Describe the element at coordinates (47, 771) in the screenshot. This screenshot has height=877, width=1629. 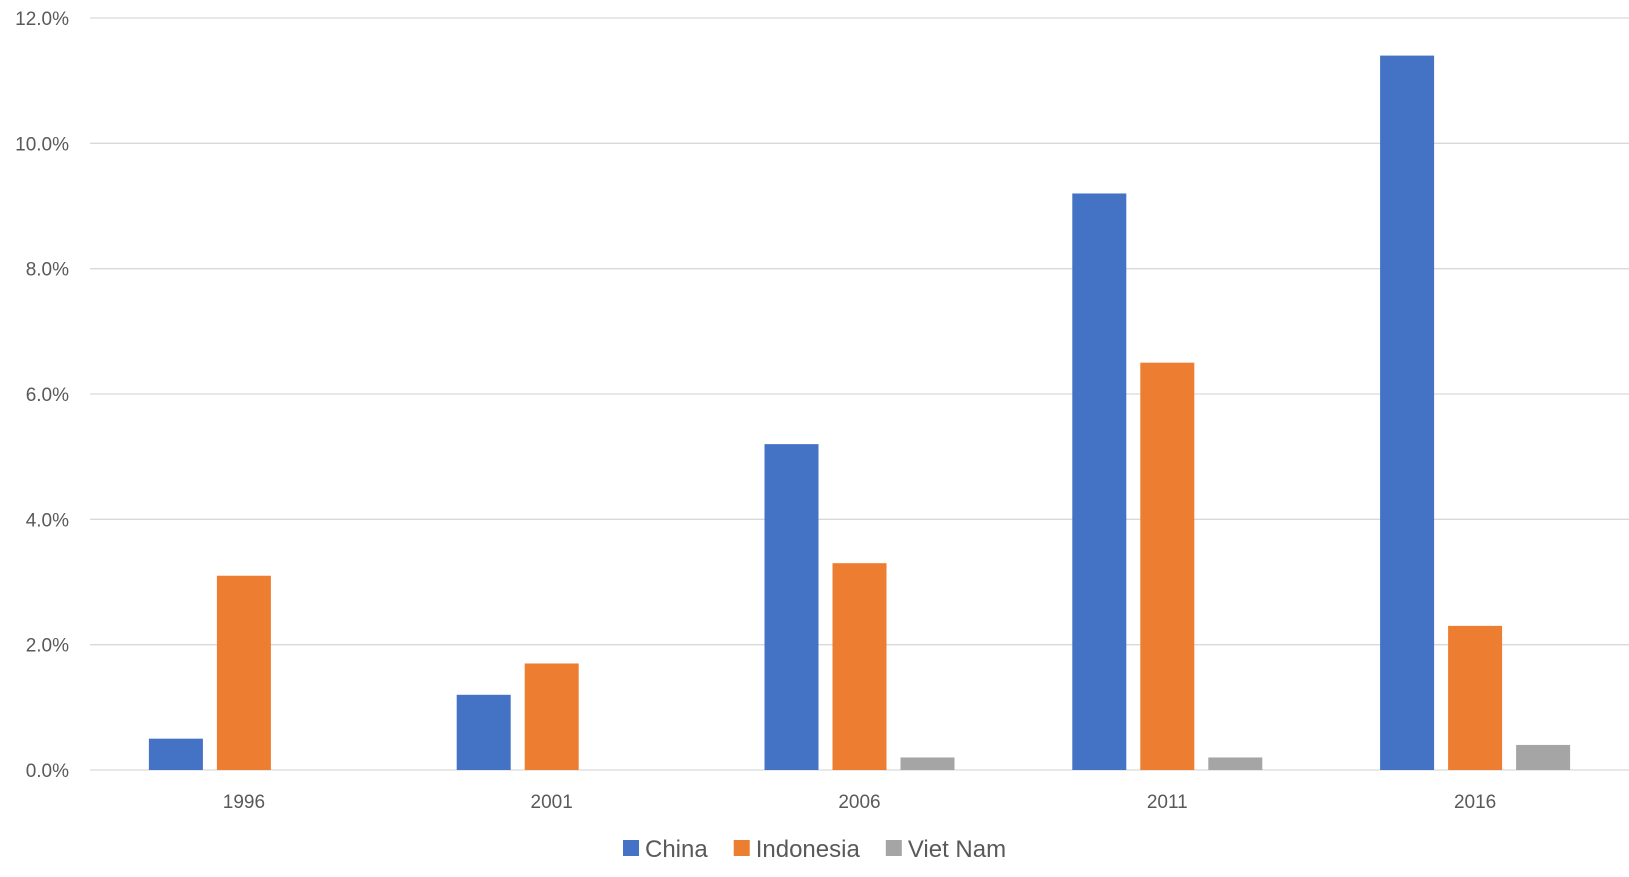
I see `y-tick-label: 0.0%` at that location.